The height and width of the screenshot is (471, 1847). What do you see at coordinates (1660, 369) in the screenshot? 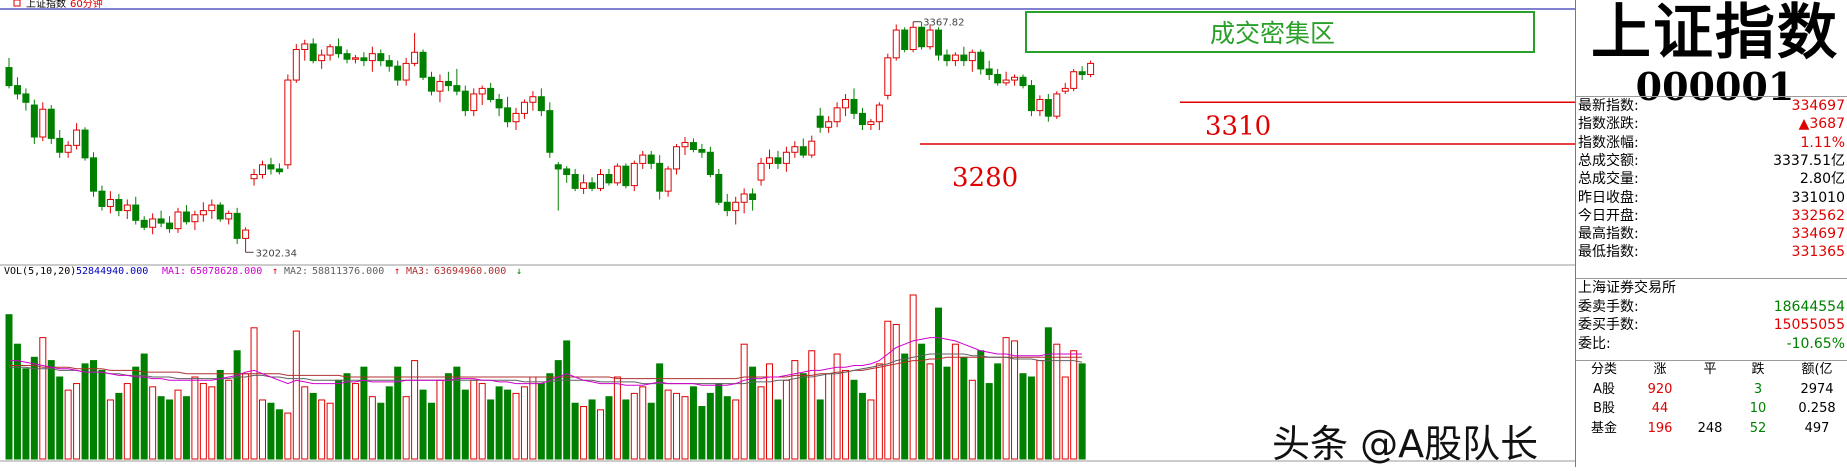
I see `category-header-cell: 涨` at bounding box center [1660, 369].